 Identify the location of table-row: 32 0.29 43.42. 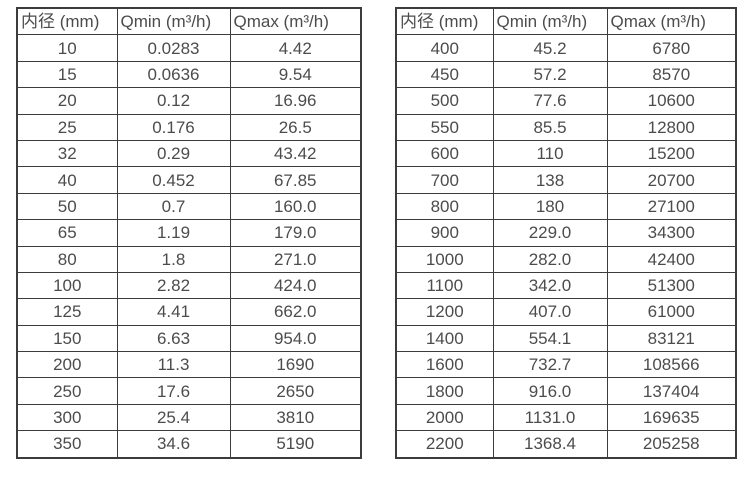
(189, 153).